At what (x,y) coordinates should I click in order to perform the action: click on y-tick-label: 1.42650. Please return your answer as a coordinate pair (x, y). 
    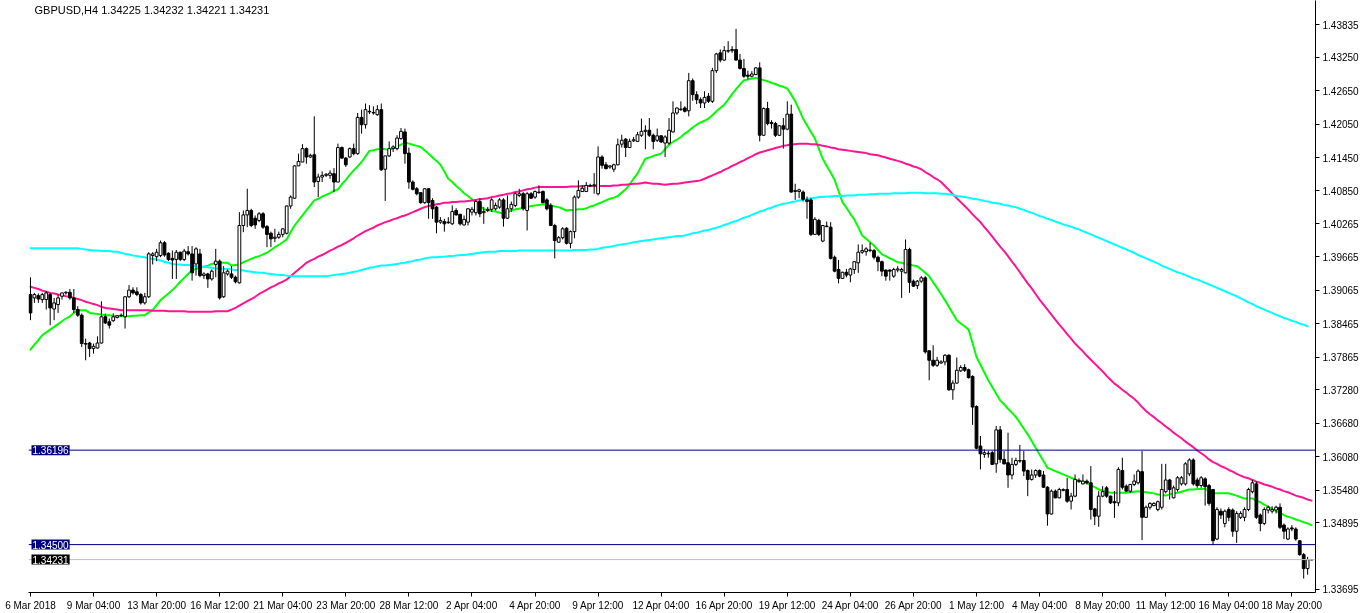
    Looking at the image, I should click on (1341, 91).